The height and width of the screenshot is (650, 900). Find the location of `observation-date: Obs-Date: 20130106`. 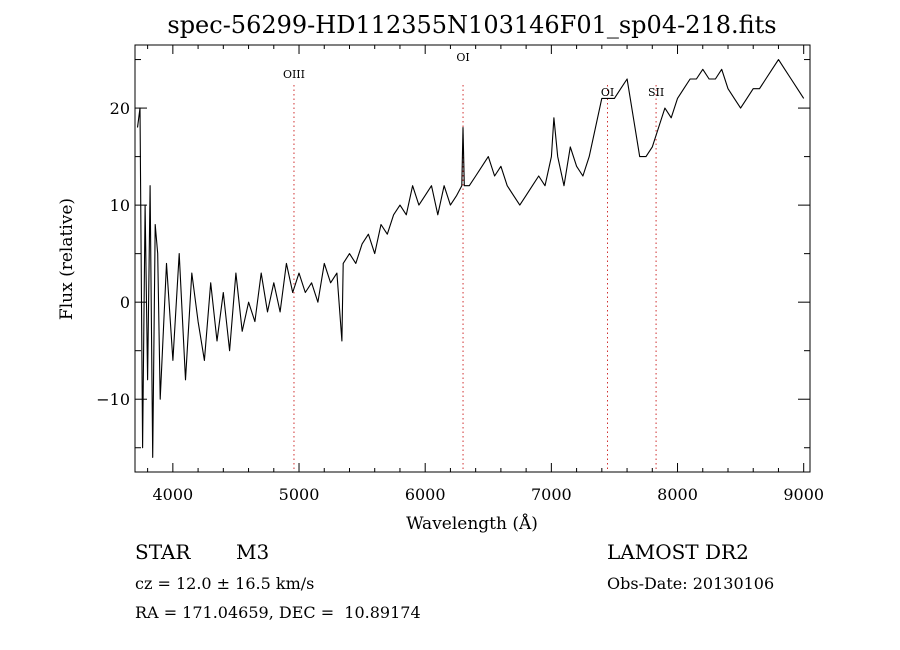

observation-date: Obs-Date: 20130106 is located at coordinates (691, 583).